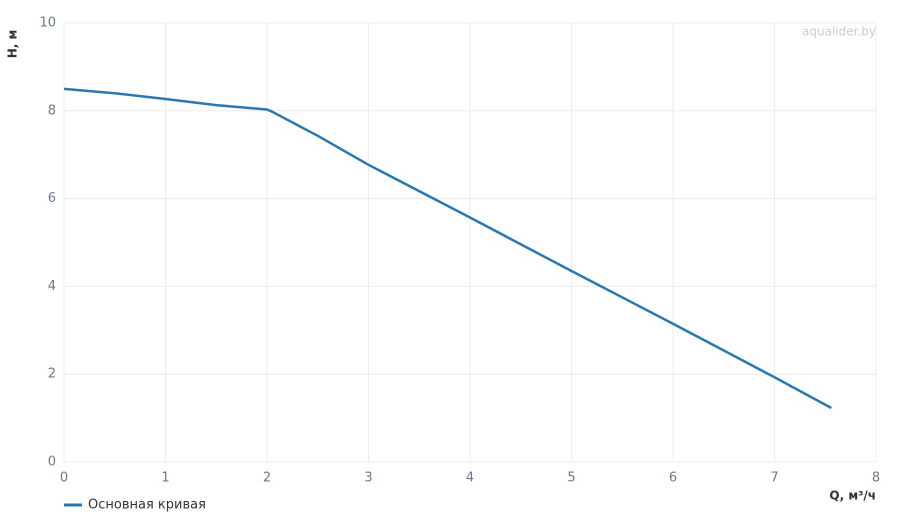 This screenshot has width=900, height=520. What do you see at coordinates (52, 110) in the screenshot?
I see `y-tick-label: 8` at bounding box center [52, 110].